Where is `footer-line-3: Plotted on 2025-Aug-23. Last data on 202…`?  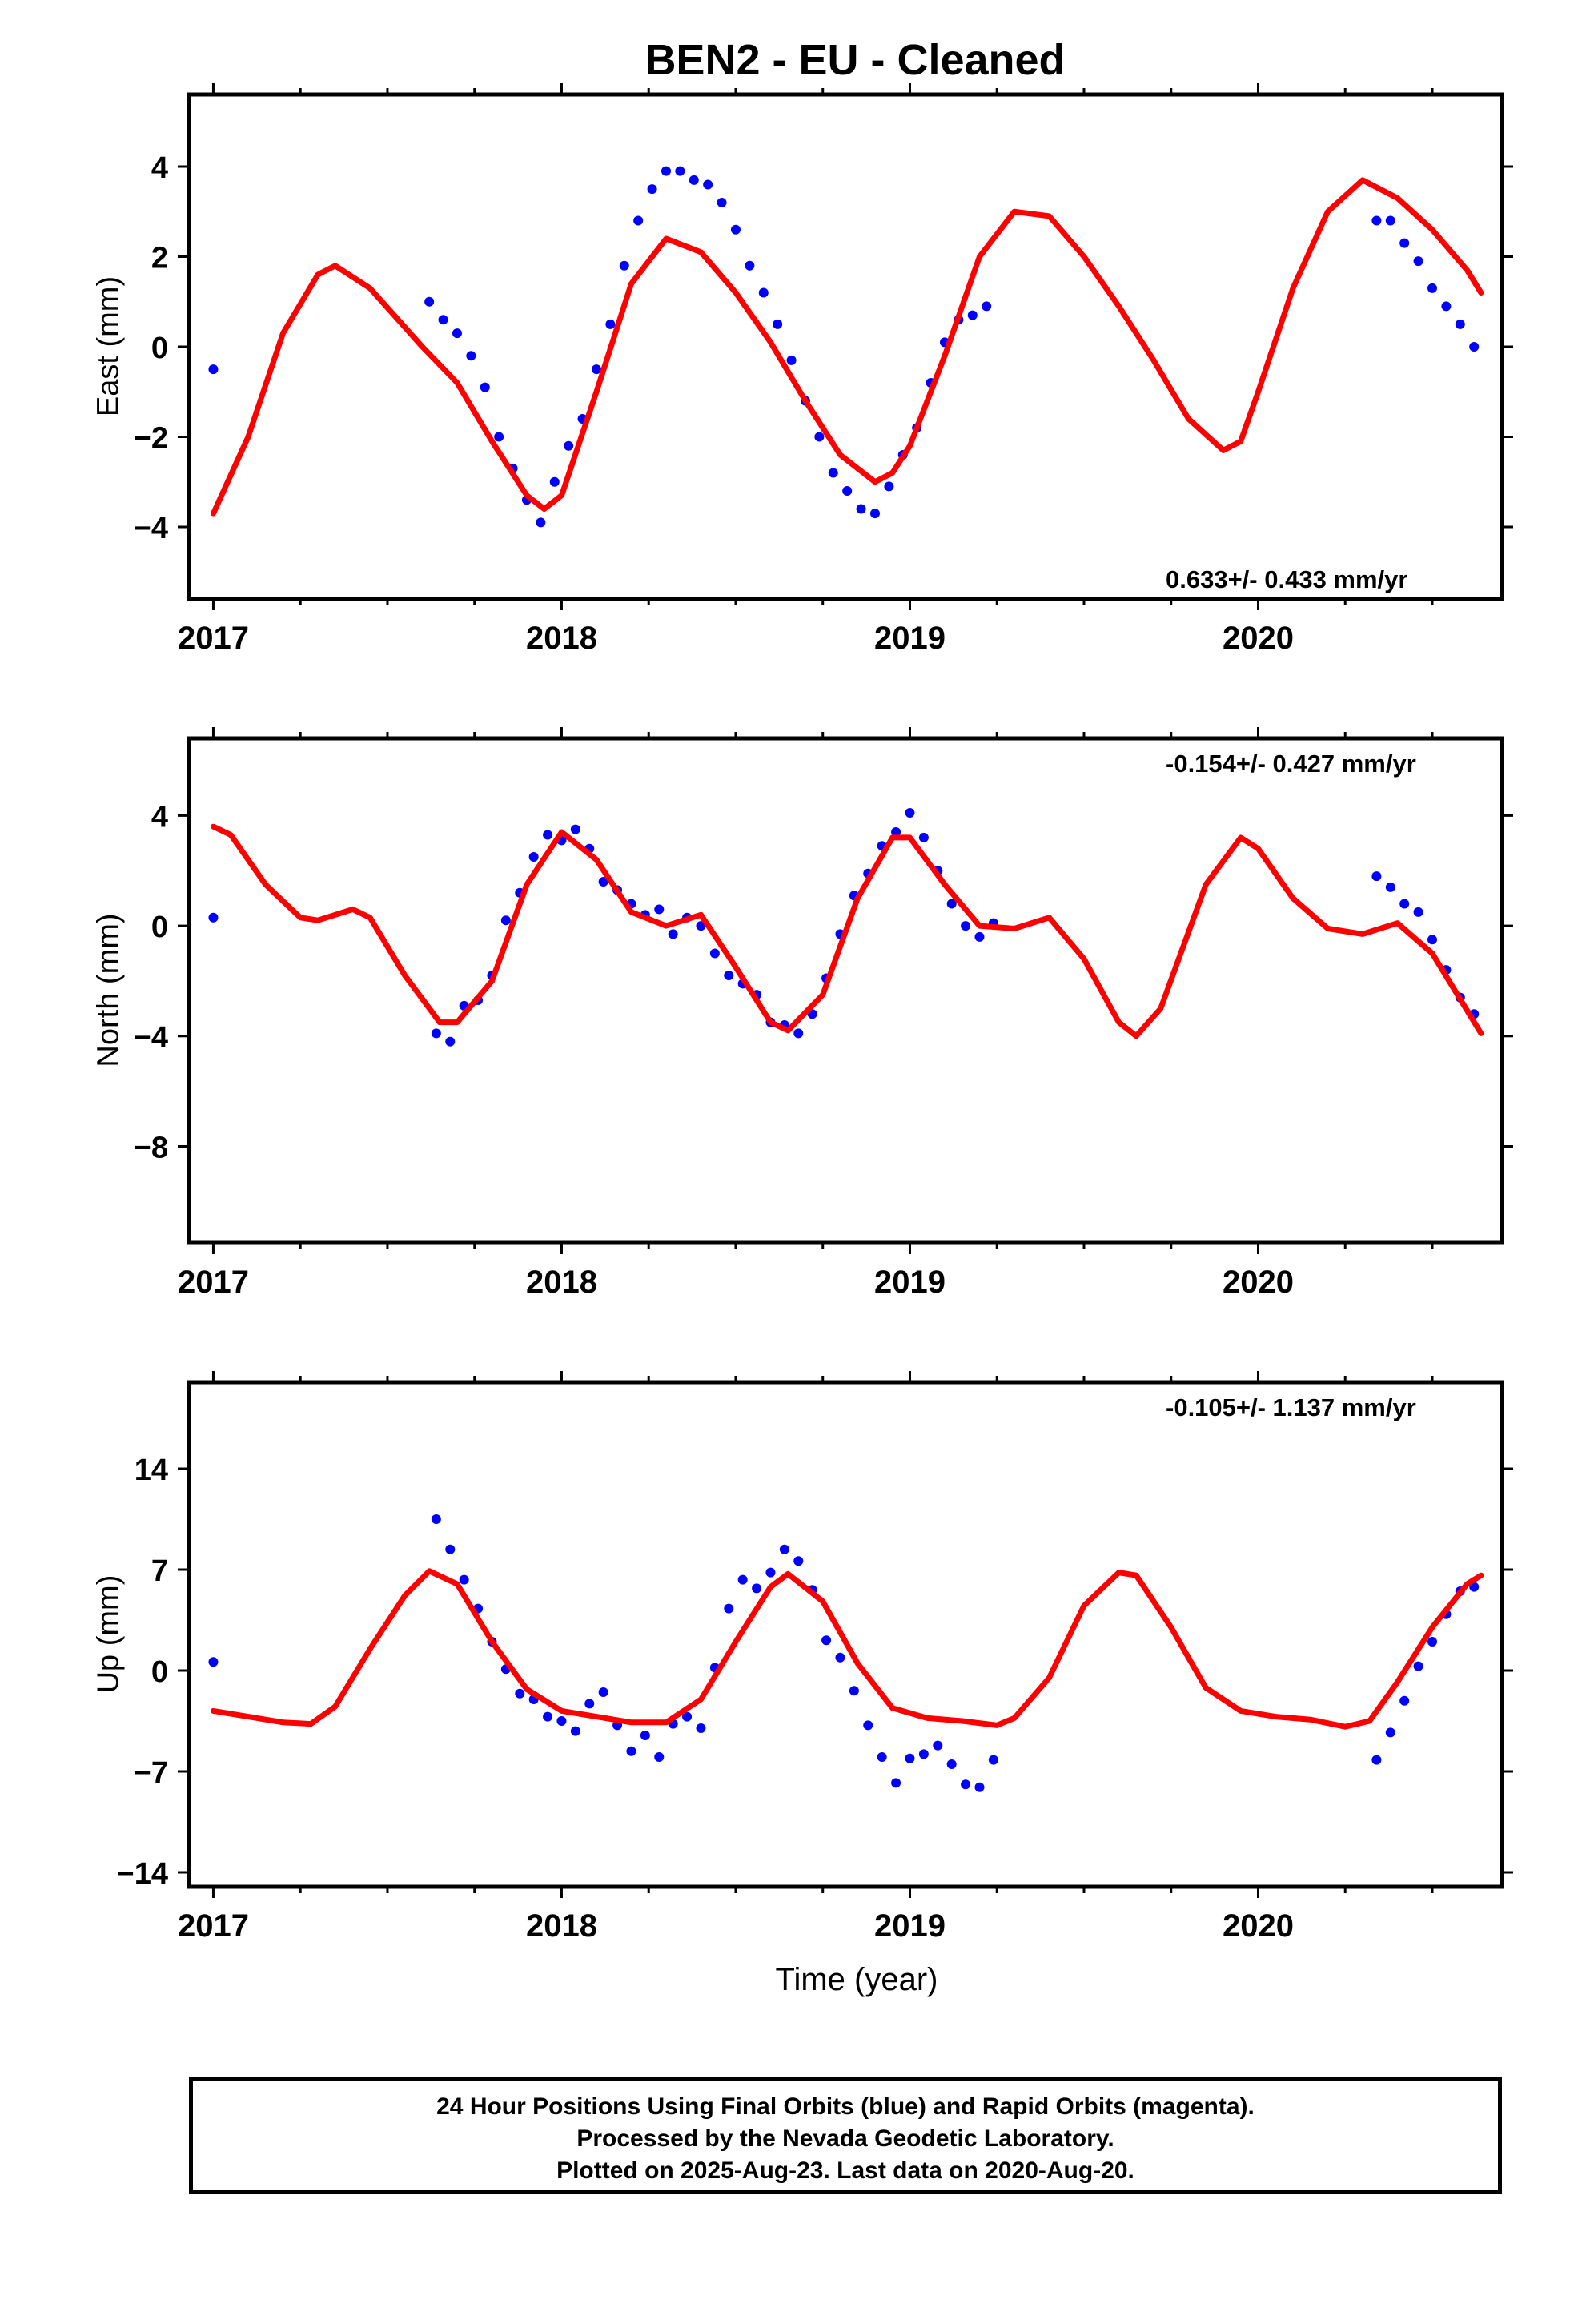
footer-line-3: Plotted on 2025-Aug-23. Last data on 202… is located at coordinates (845, 2170).